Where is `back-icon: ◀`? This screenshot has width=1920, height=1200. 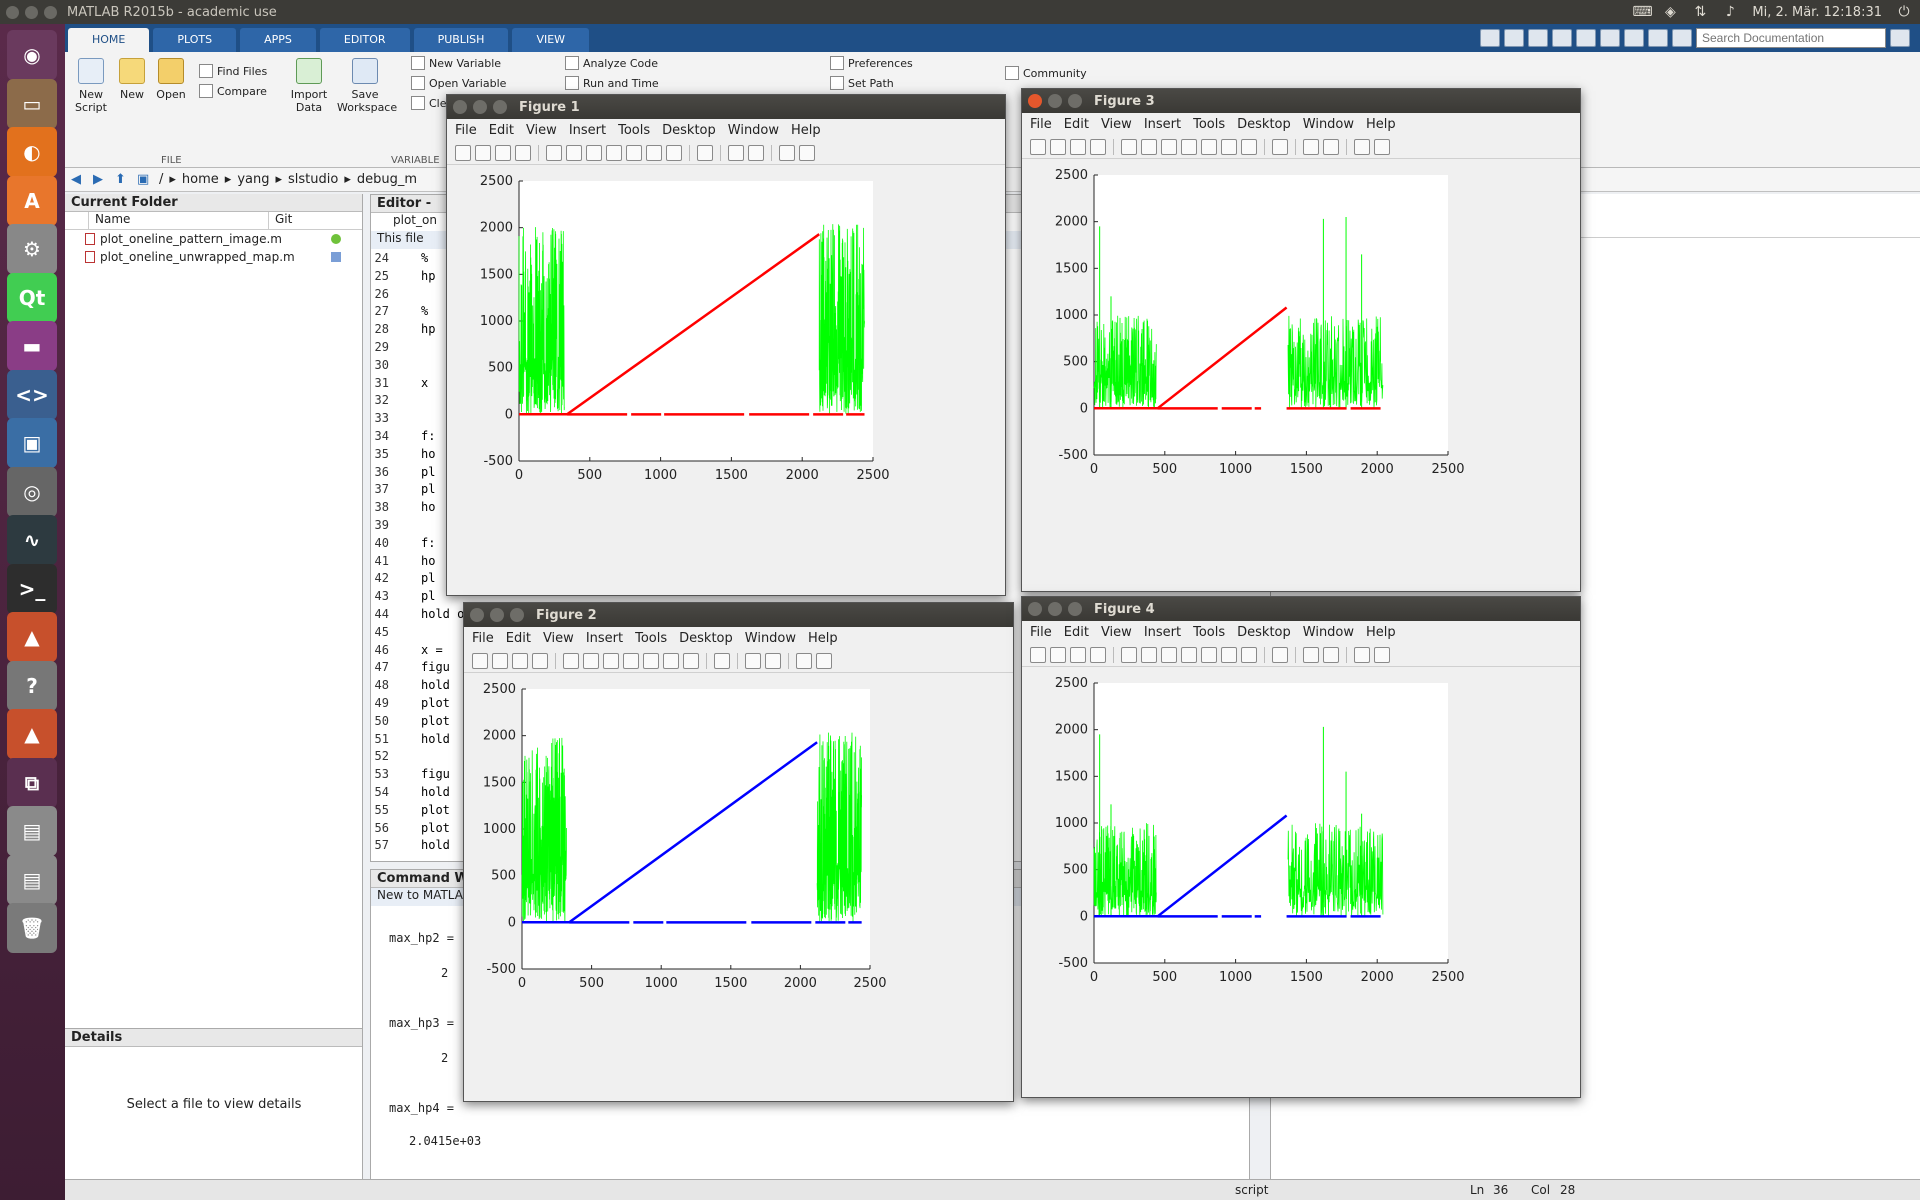
back-icon: ◀ is located at coordinates (76, 179).